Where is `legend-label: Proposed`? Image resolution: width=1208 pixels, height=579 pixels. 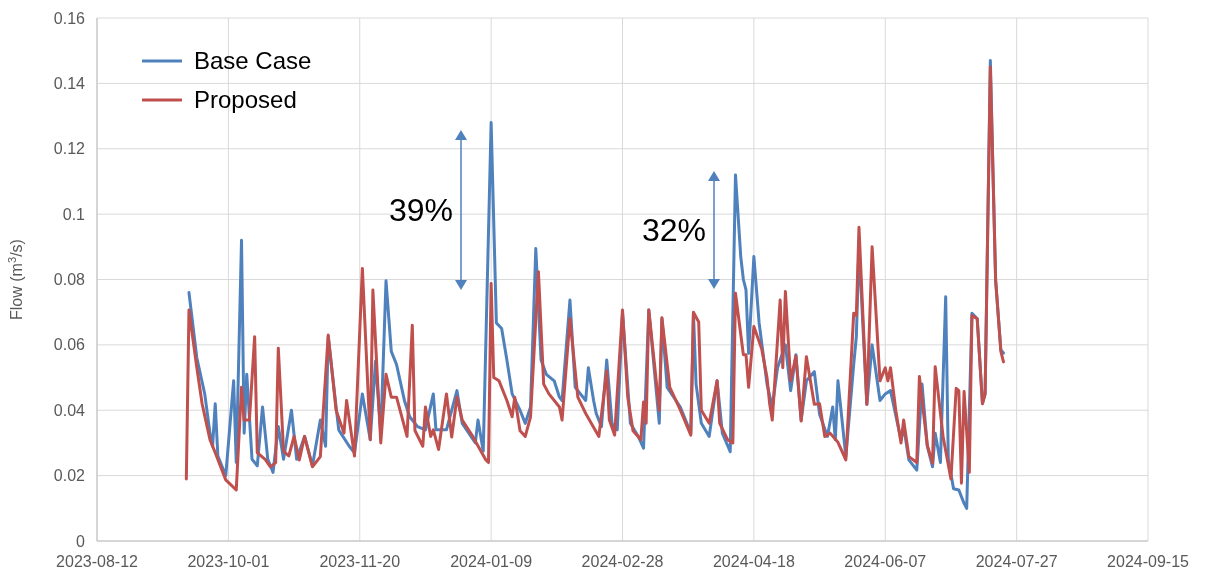
legend-label: Proposed is located at coordinates (245, 100).